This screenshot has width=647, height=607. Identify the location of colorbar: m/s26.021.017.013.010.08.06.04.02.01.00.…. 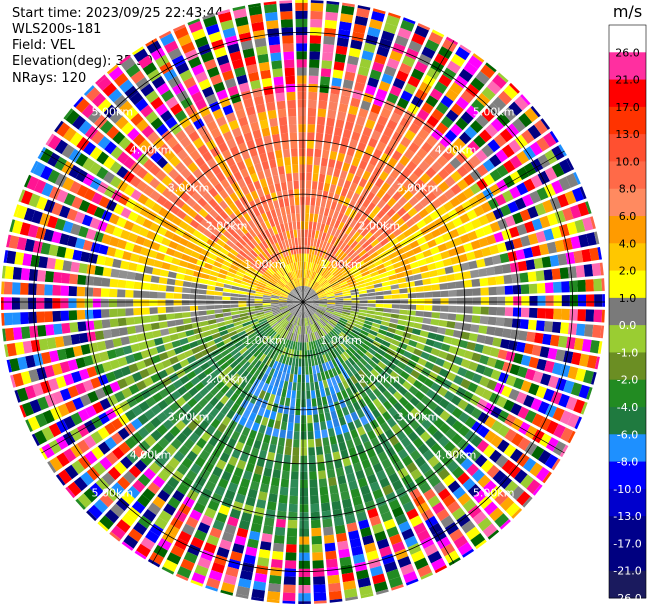
(627, 303).